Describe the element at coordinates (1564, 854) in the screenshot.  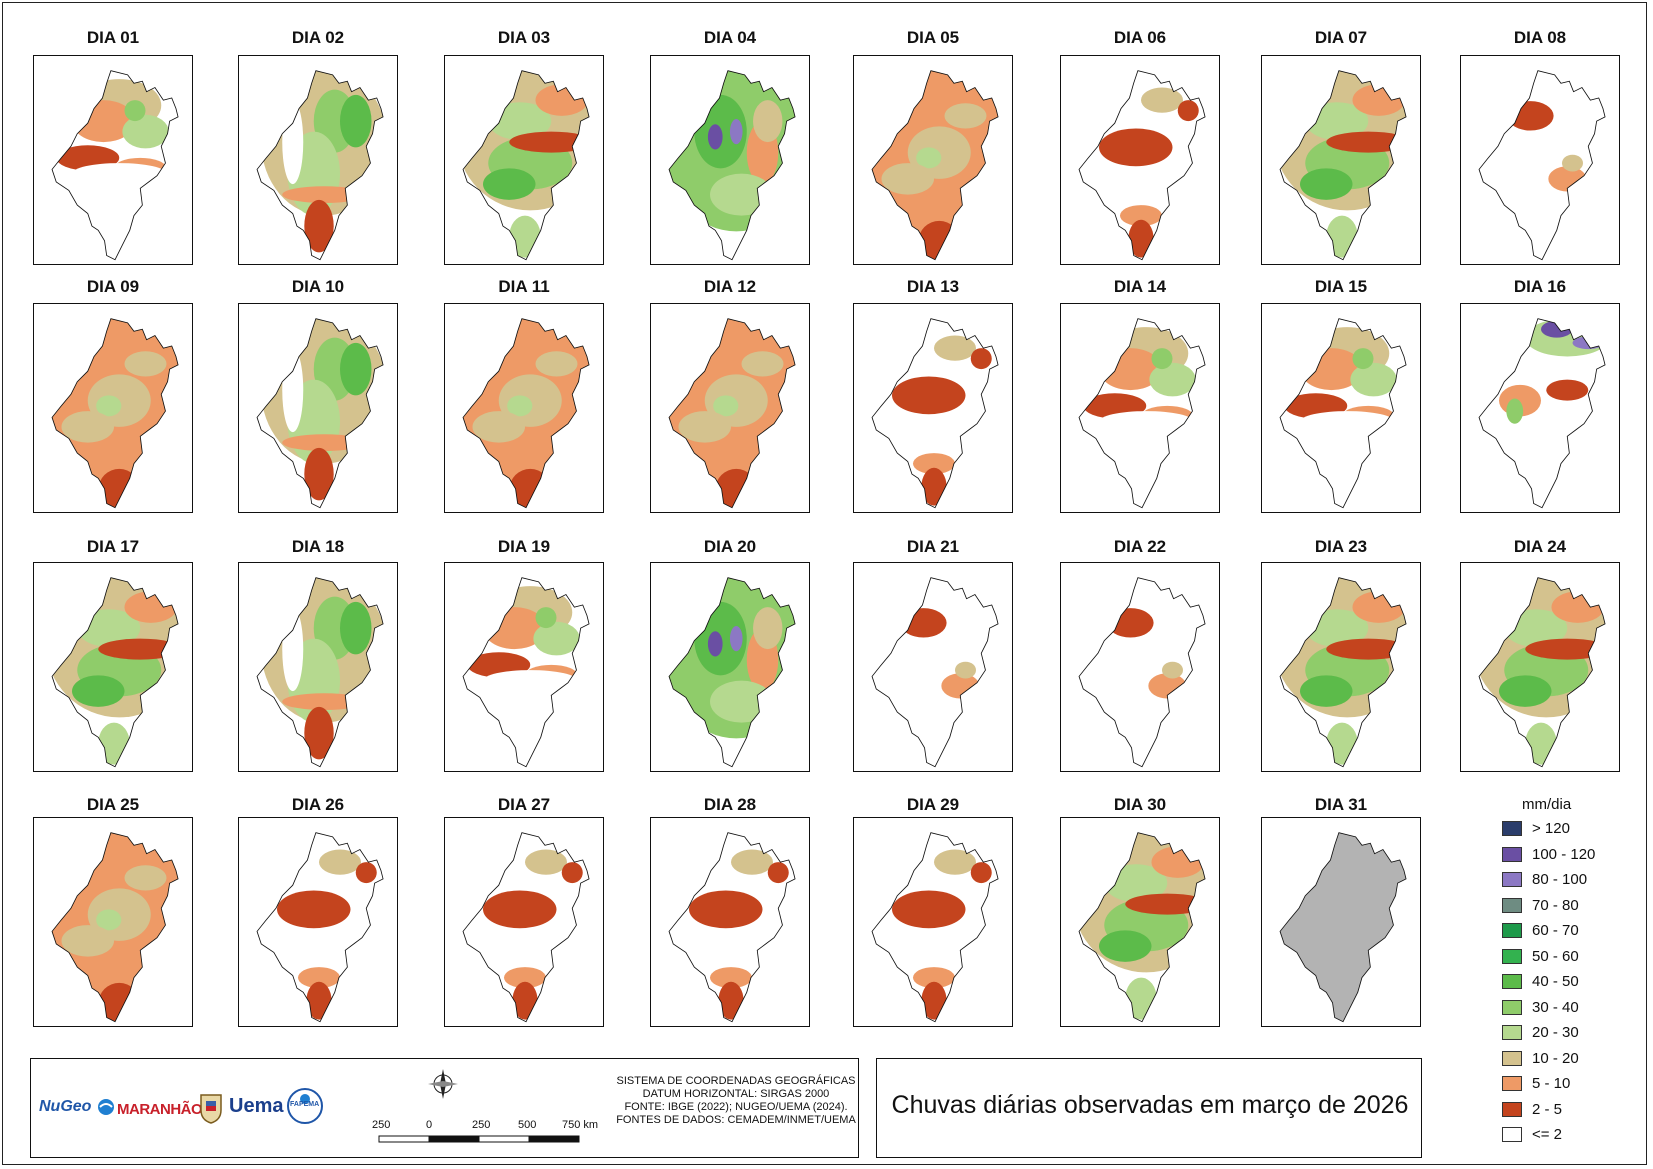
I see `legend-label: 100 - 120` at that location.